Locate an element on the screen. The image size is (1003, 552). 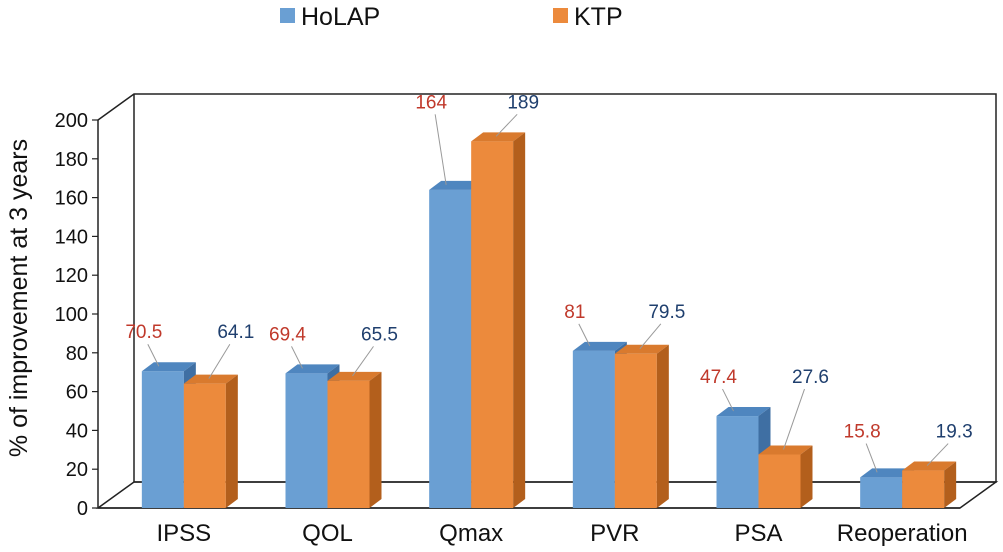
y-tick-label: 80 is located at coordinates (77, 354).